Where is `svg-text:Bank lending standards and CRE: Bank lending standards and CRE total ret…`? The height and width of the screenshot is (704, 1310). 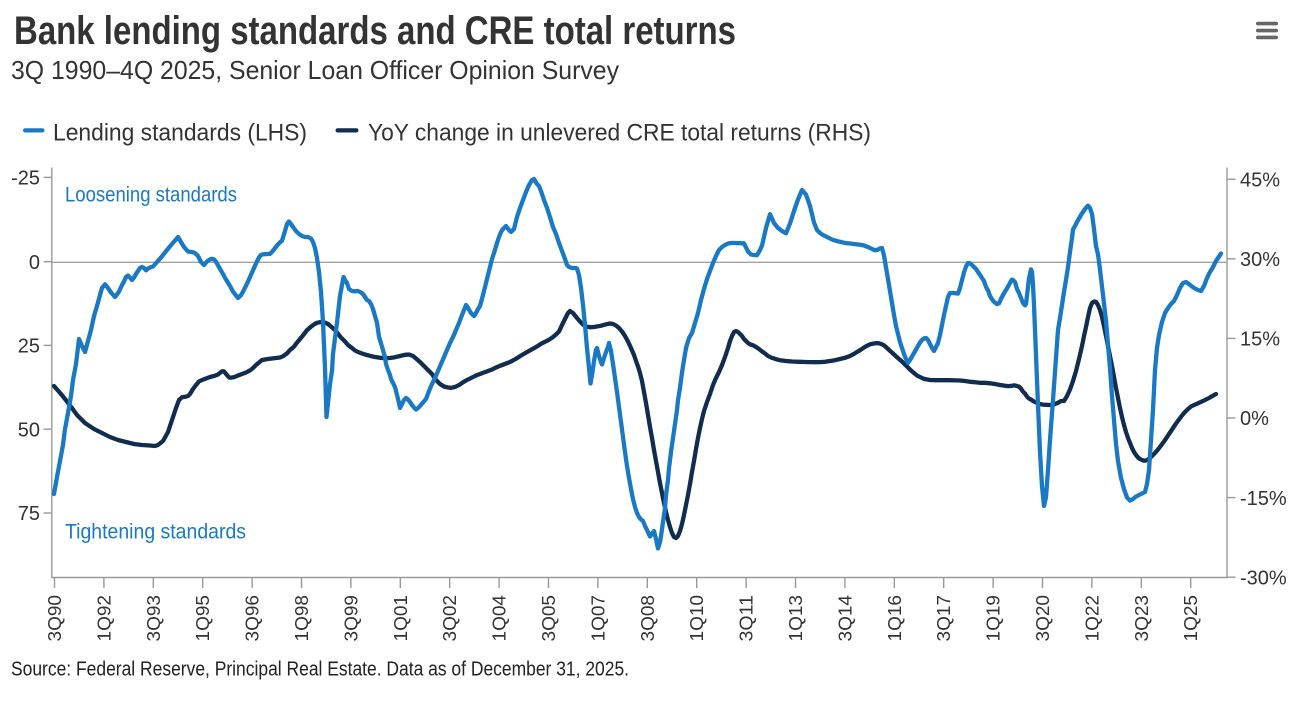 svg-text:Bank lending standards and CRE: Bank lending standards and CRE total ret… is located at coordinates (375, 31).